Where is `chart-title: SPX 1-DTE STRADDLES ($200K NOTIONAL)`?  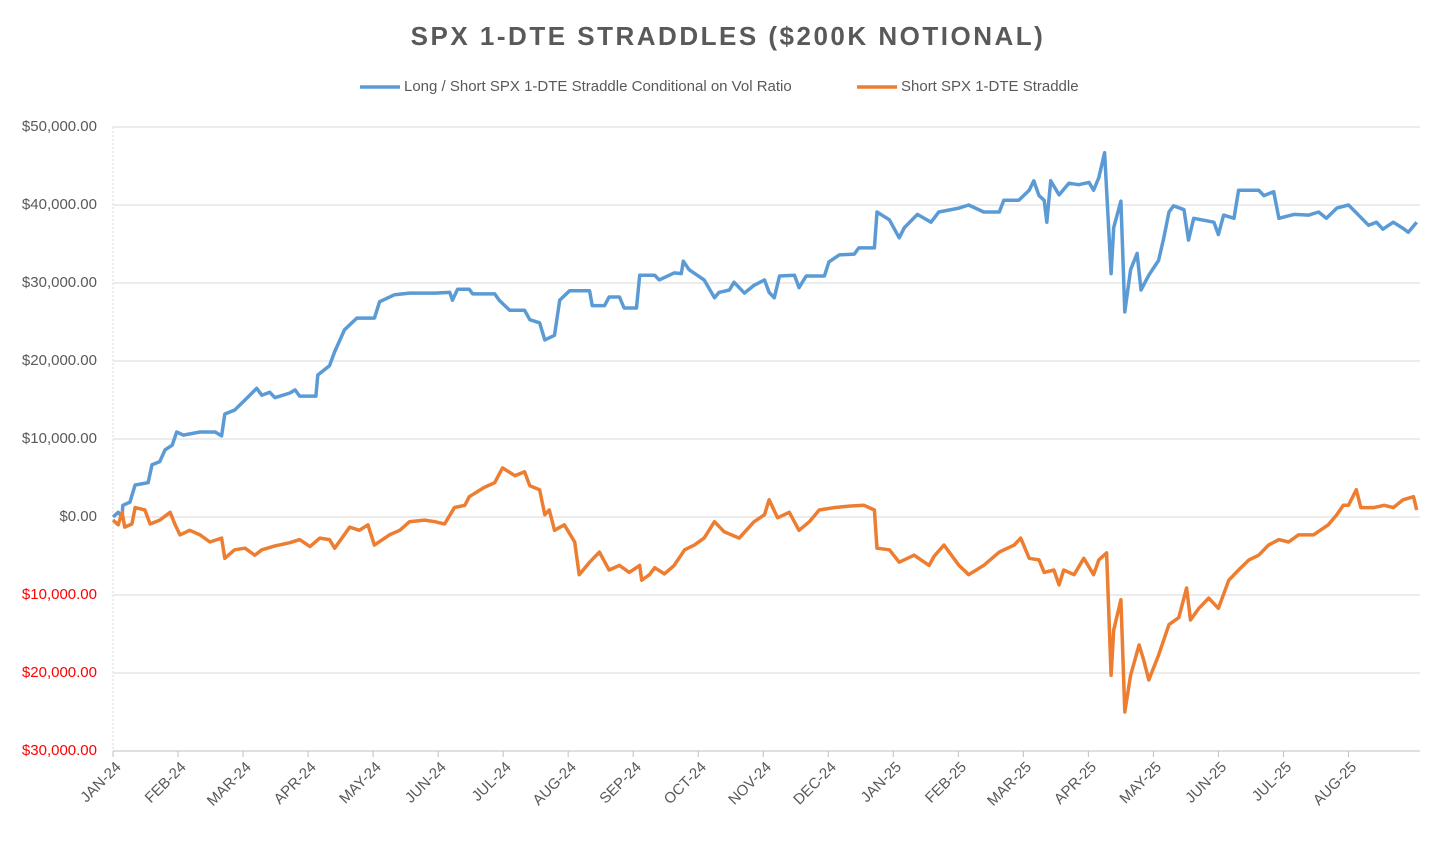
chart-title: SPX 1-DTE STRADDLES ($200K NOTIONAL) is located at coordinates (728, 36).